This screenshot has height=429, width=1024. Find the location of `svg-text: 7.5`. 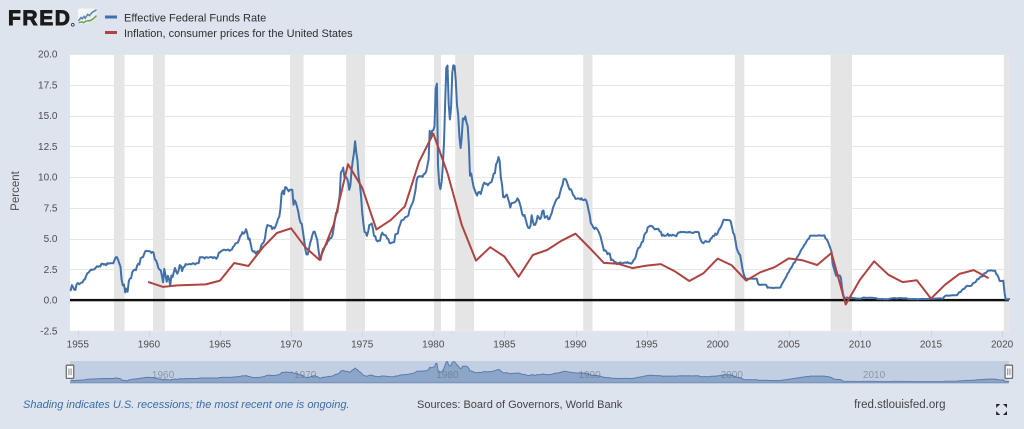

svg-text: 7.5 is located at coordinates (51, 208).